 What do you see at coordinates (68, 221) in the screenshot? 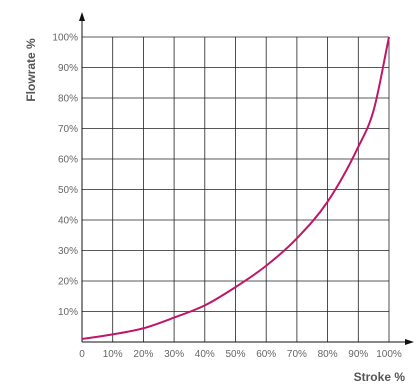
I see `y-tick-label: 40%` at bounding box center [68, 221].